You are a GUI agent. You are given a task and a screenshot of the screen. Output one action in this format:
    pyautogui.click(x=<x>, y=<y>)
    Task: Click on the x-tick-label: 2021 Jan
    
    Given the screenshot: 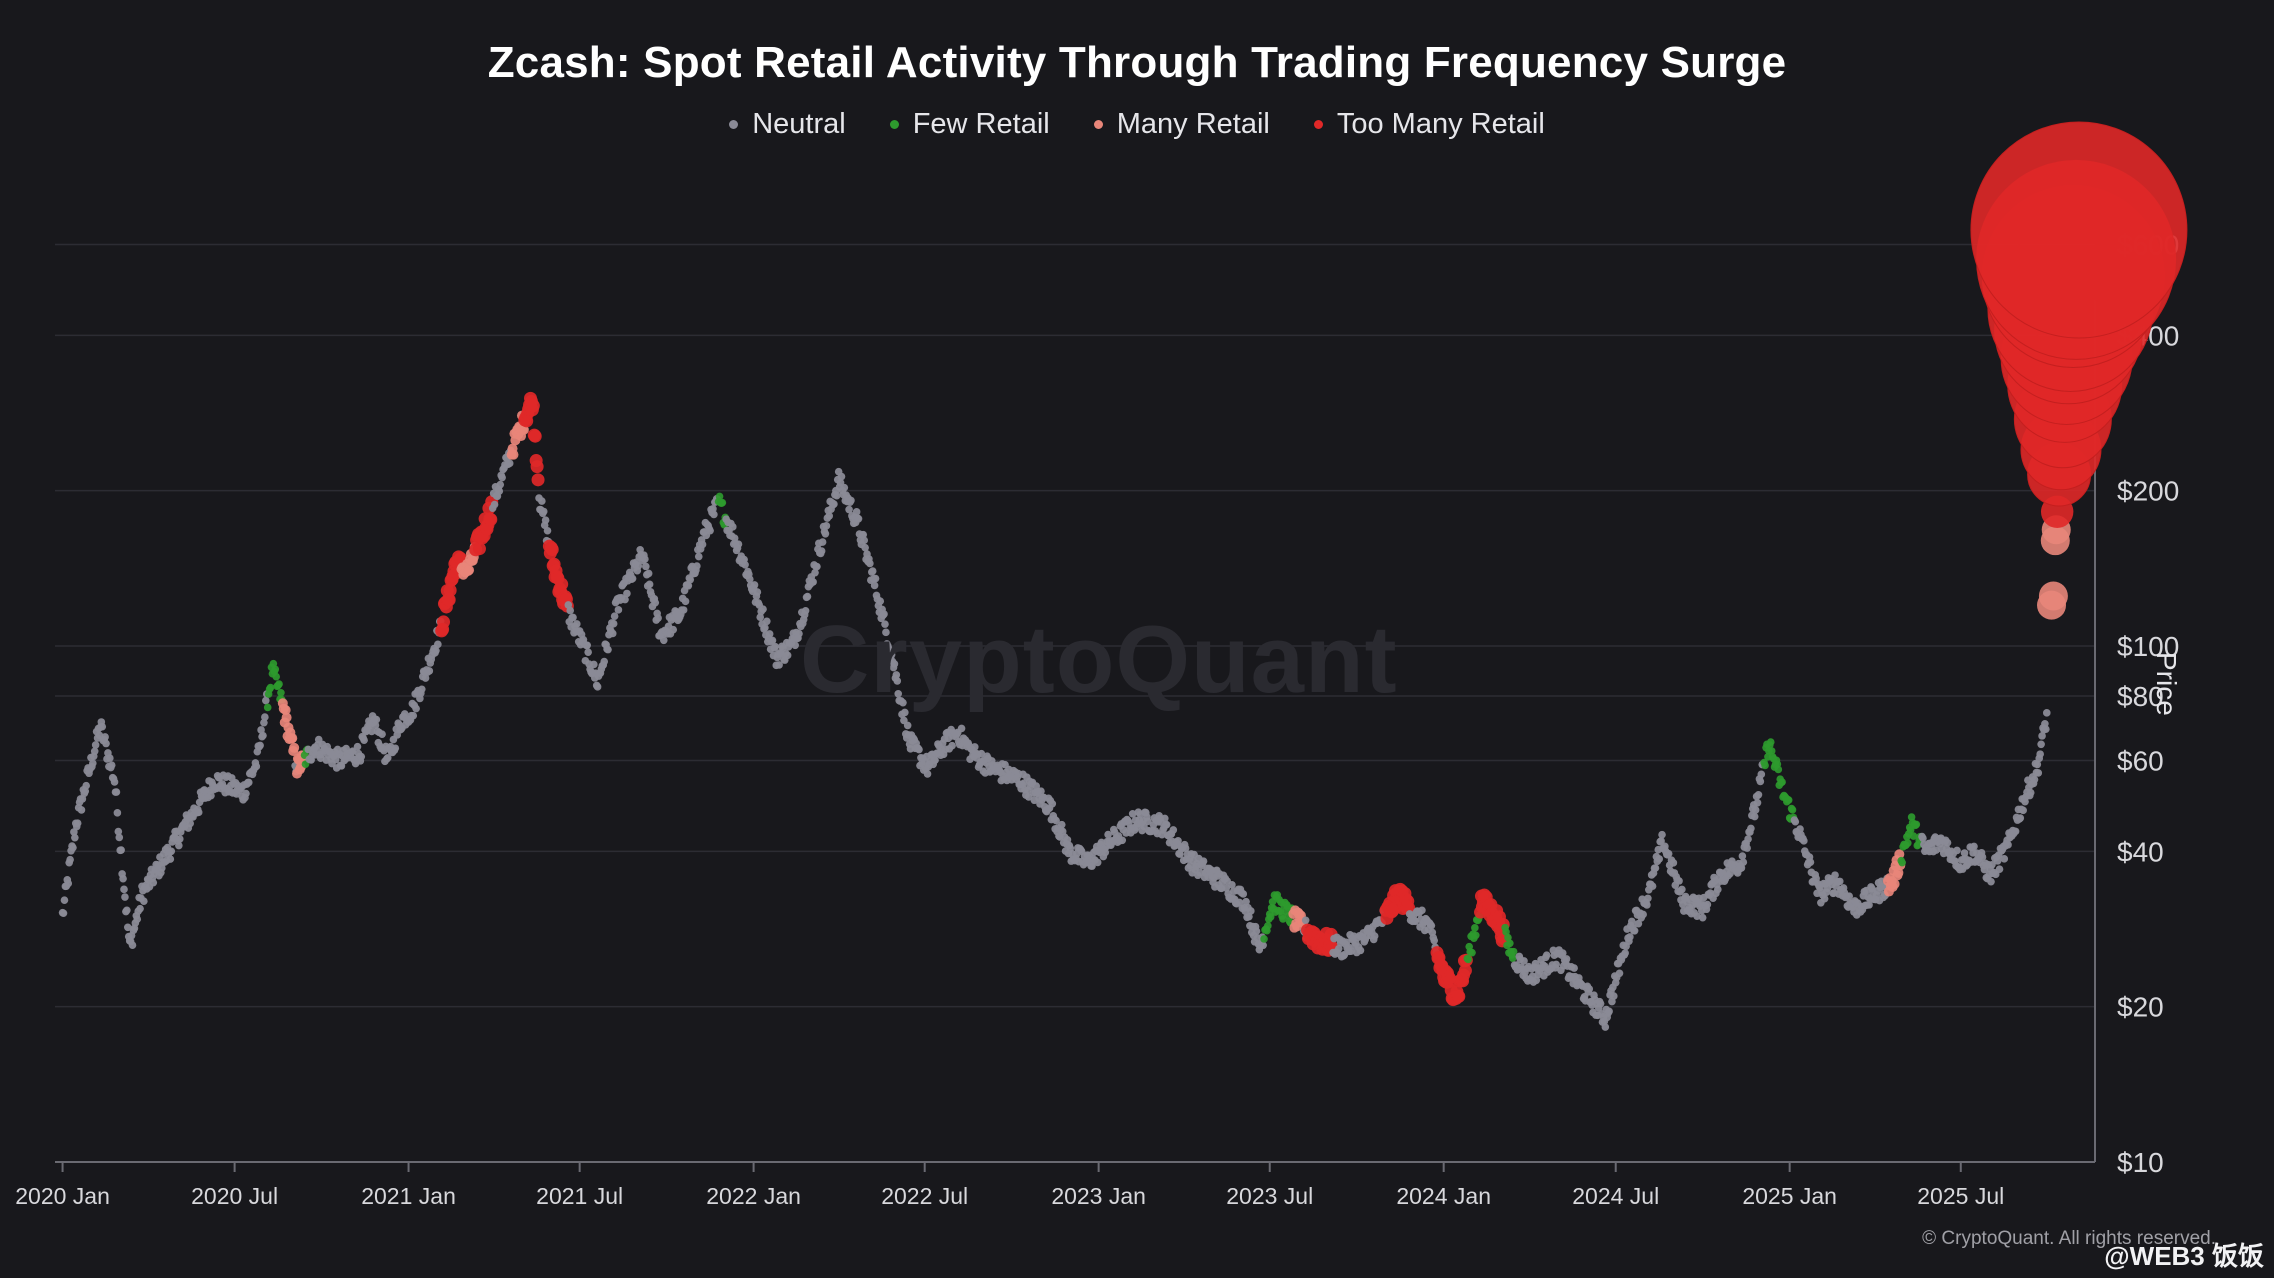 What is the action you would take?
    pyautogui.click(x=408, y=1196)
    